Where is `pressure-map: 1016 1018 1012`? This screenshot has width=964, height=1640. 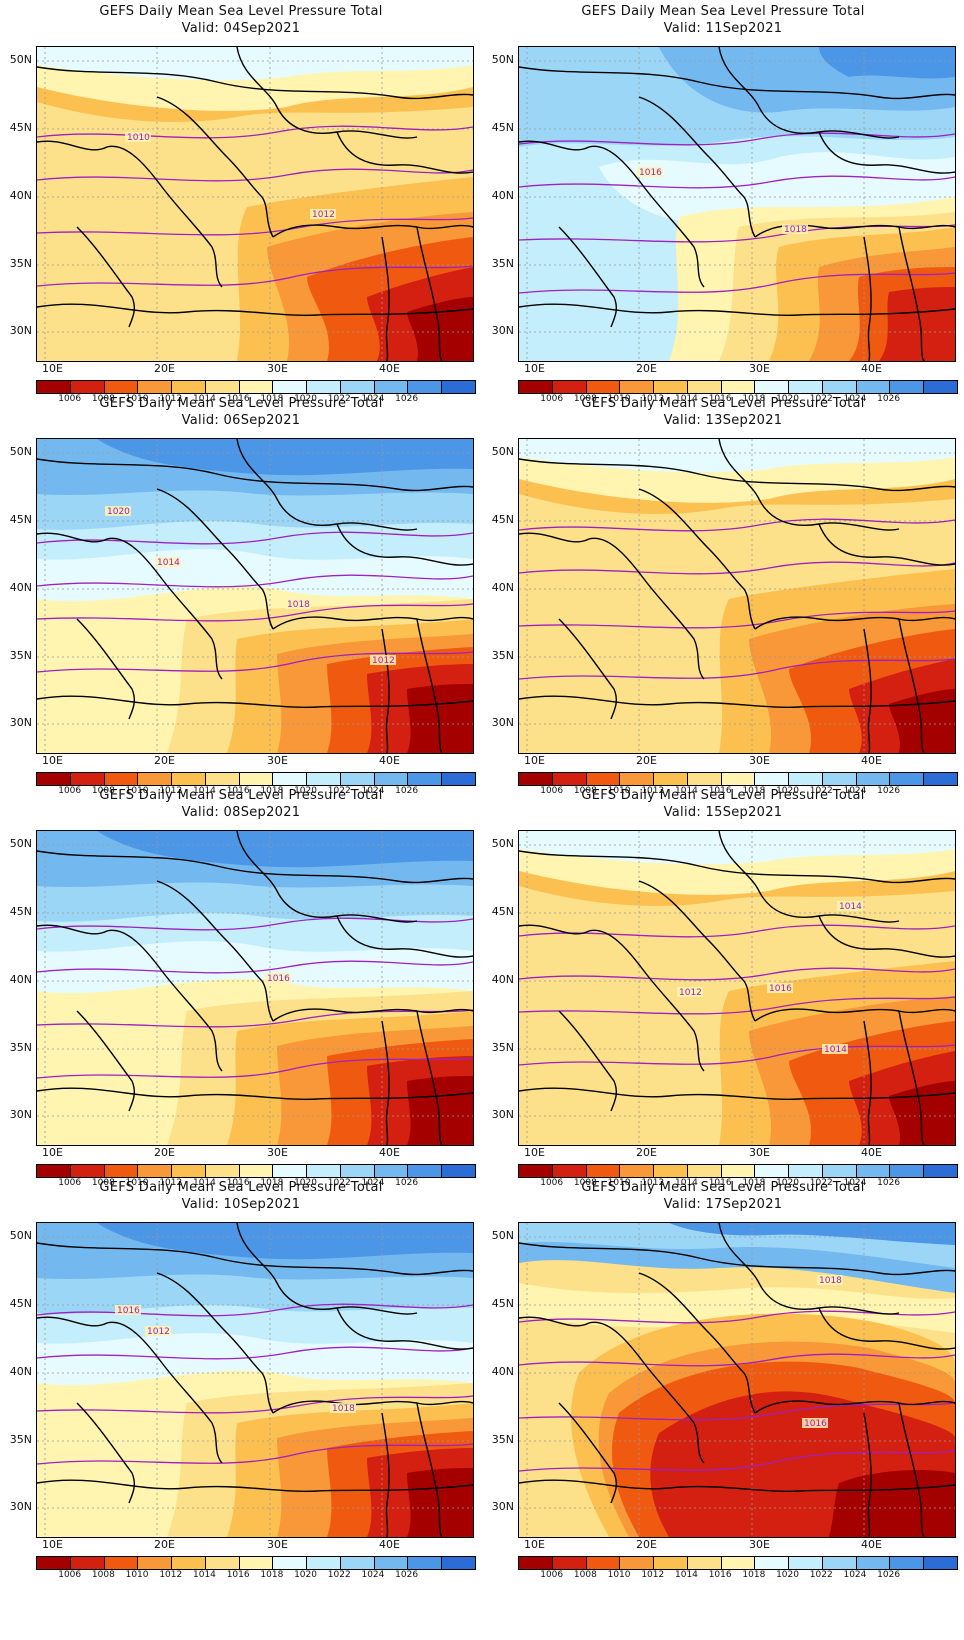
pressure-map: 1016 1018 1012 is located at coordinates (255, 1380).